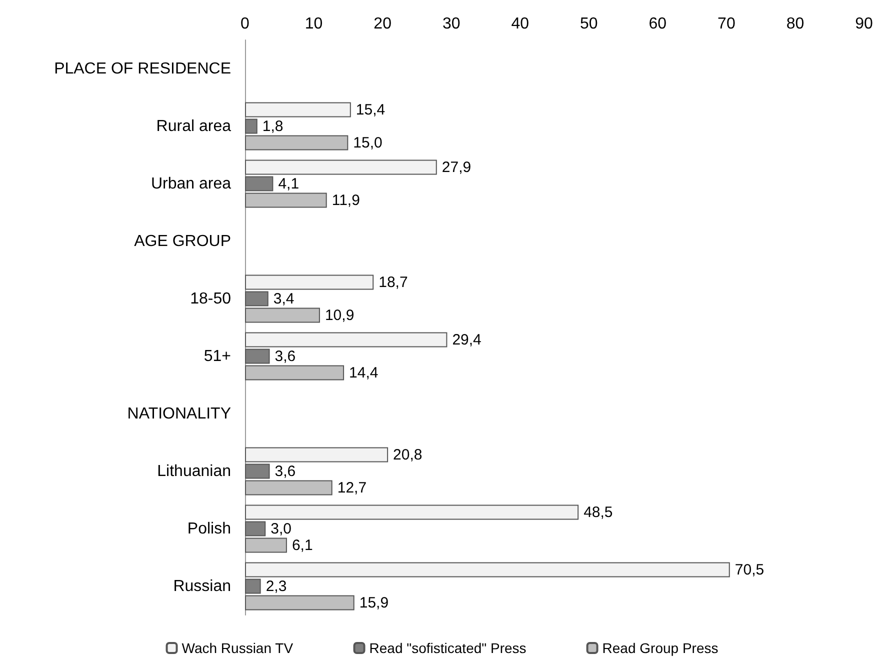 Image resolution: width=884 pixels, height=665 pixels. I want to click on y-tick-label: Lithuanian, so click(194, 471).